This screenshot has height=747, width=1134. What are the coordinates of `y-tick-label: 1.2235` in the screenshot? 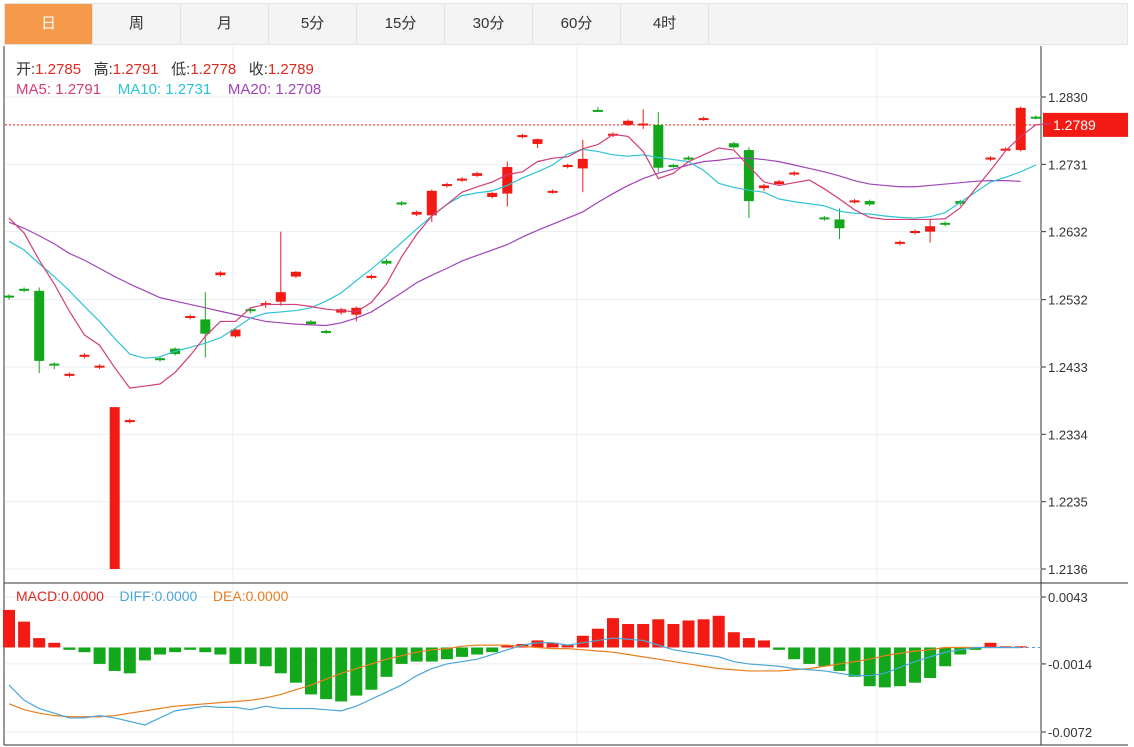 It's located at (1068, 502).